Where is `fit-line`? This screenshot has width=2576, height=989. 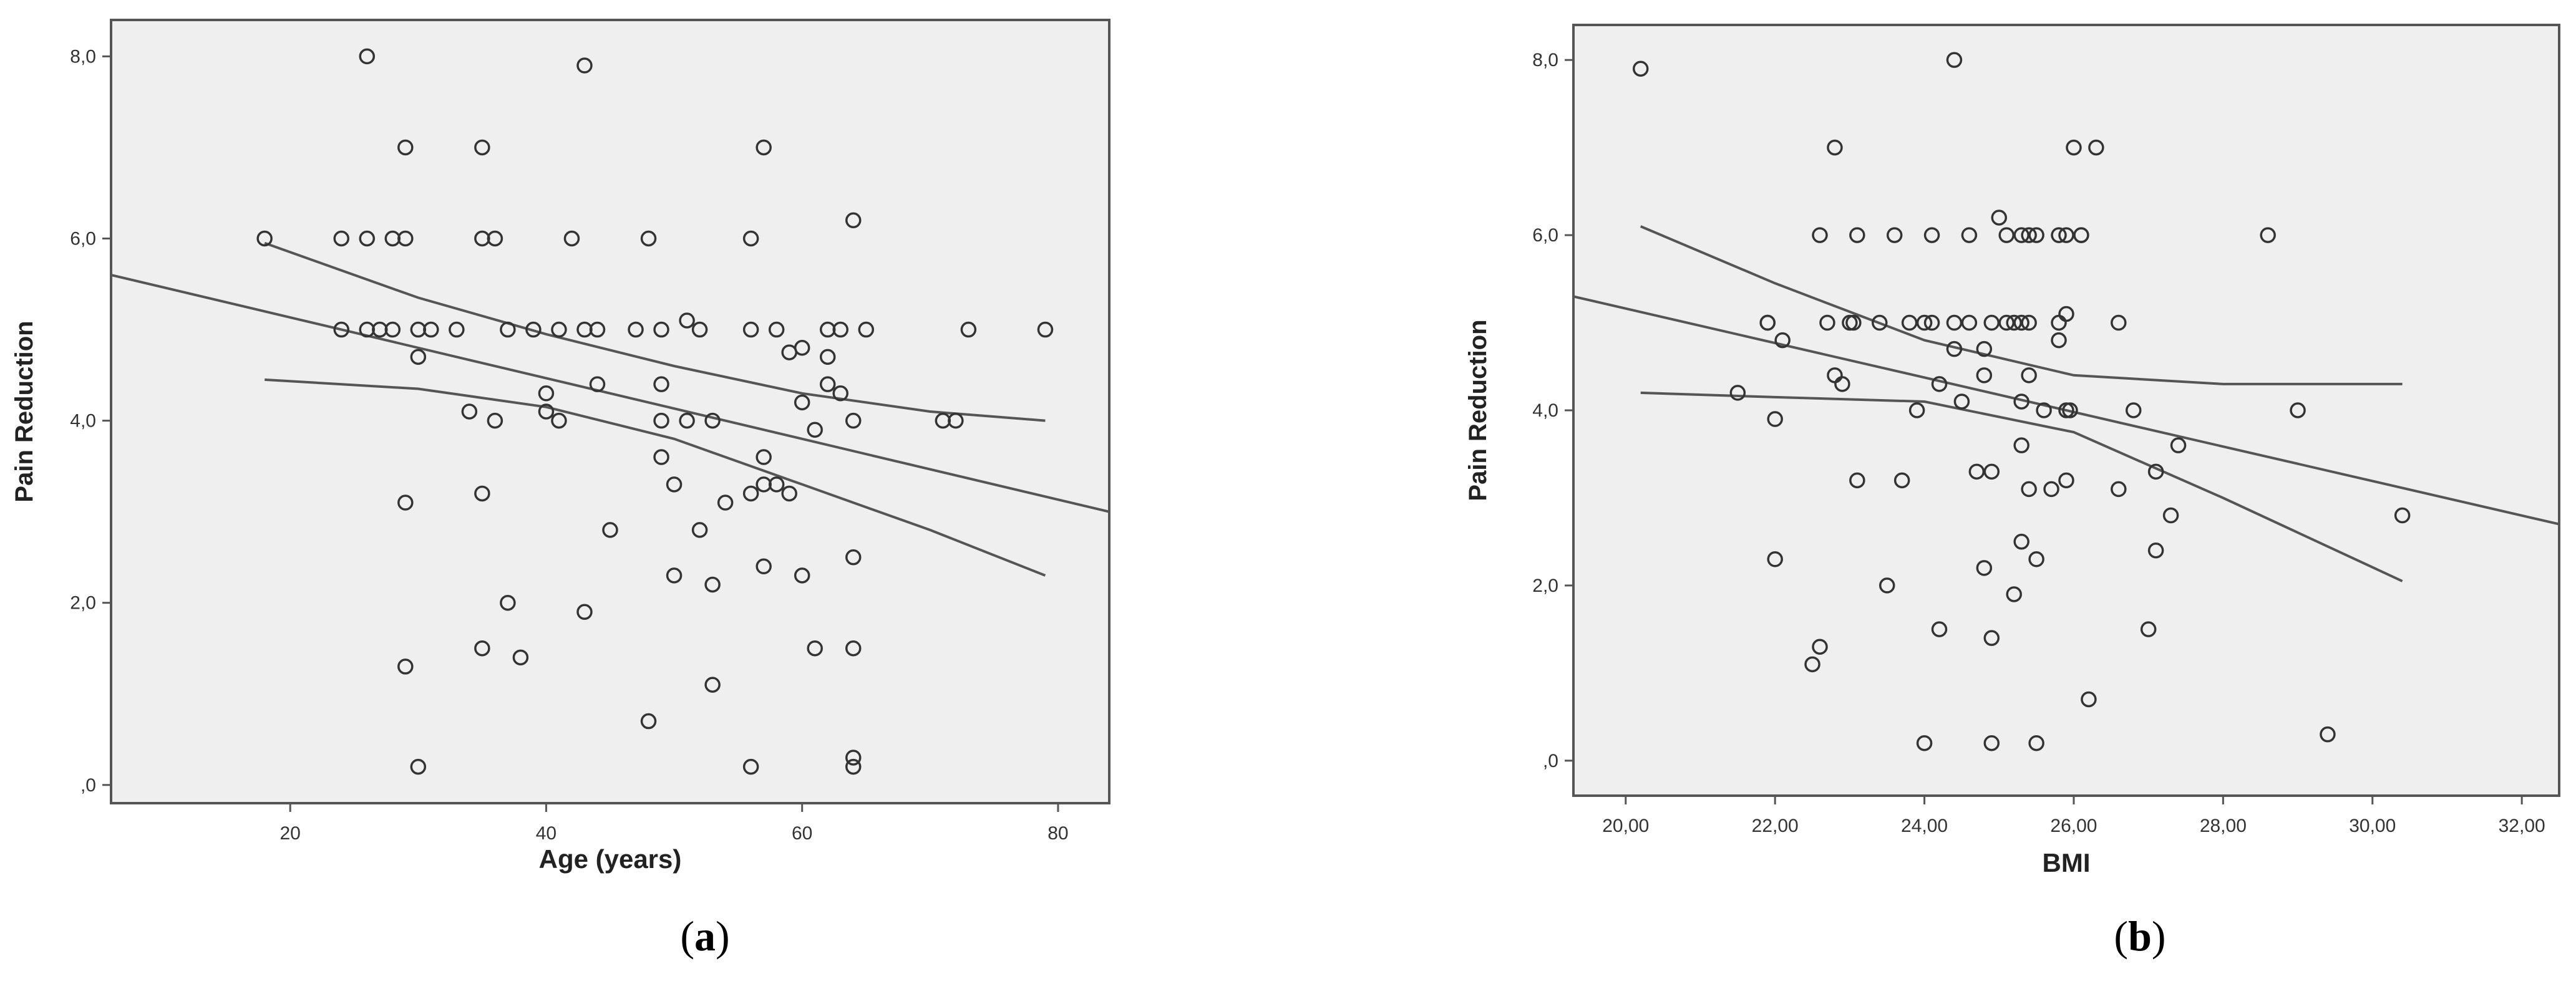 fit-line is located at coordinates (610, 393).